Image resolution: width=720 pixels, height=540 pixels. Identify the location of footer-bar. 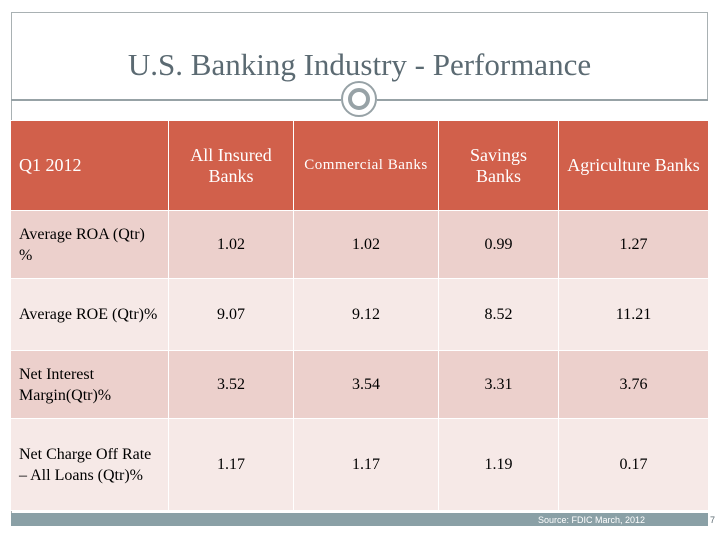
(359, 519).